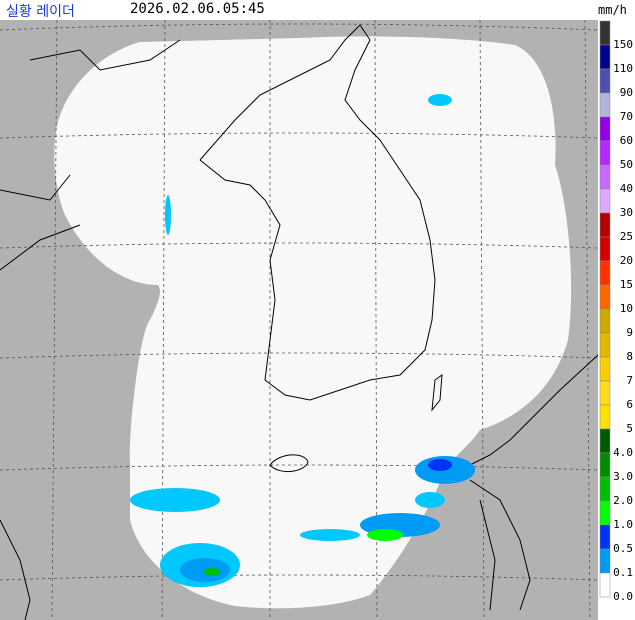  Describe the element at coordinates (623, 596) in the screenshot. I see `legend-label: 0.0` at that location.